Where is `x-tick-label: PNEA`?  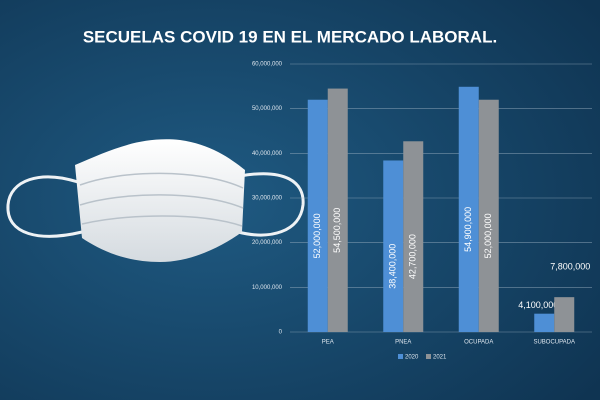
x-tick-label: PNEA is located at coordinates (403, 343).